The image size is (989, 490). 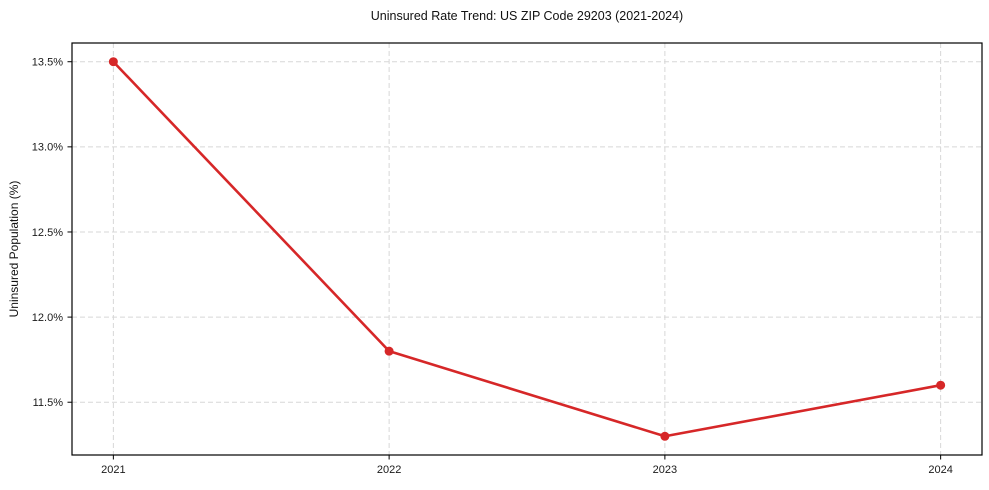 What do you see at coordinates (47, 233) in the screenshot?
I see `y-tick-label: 12.5%` at bounding box center [47, 233].